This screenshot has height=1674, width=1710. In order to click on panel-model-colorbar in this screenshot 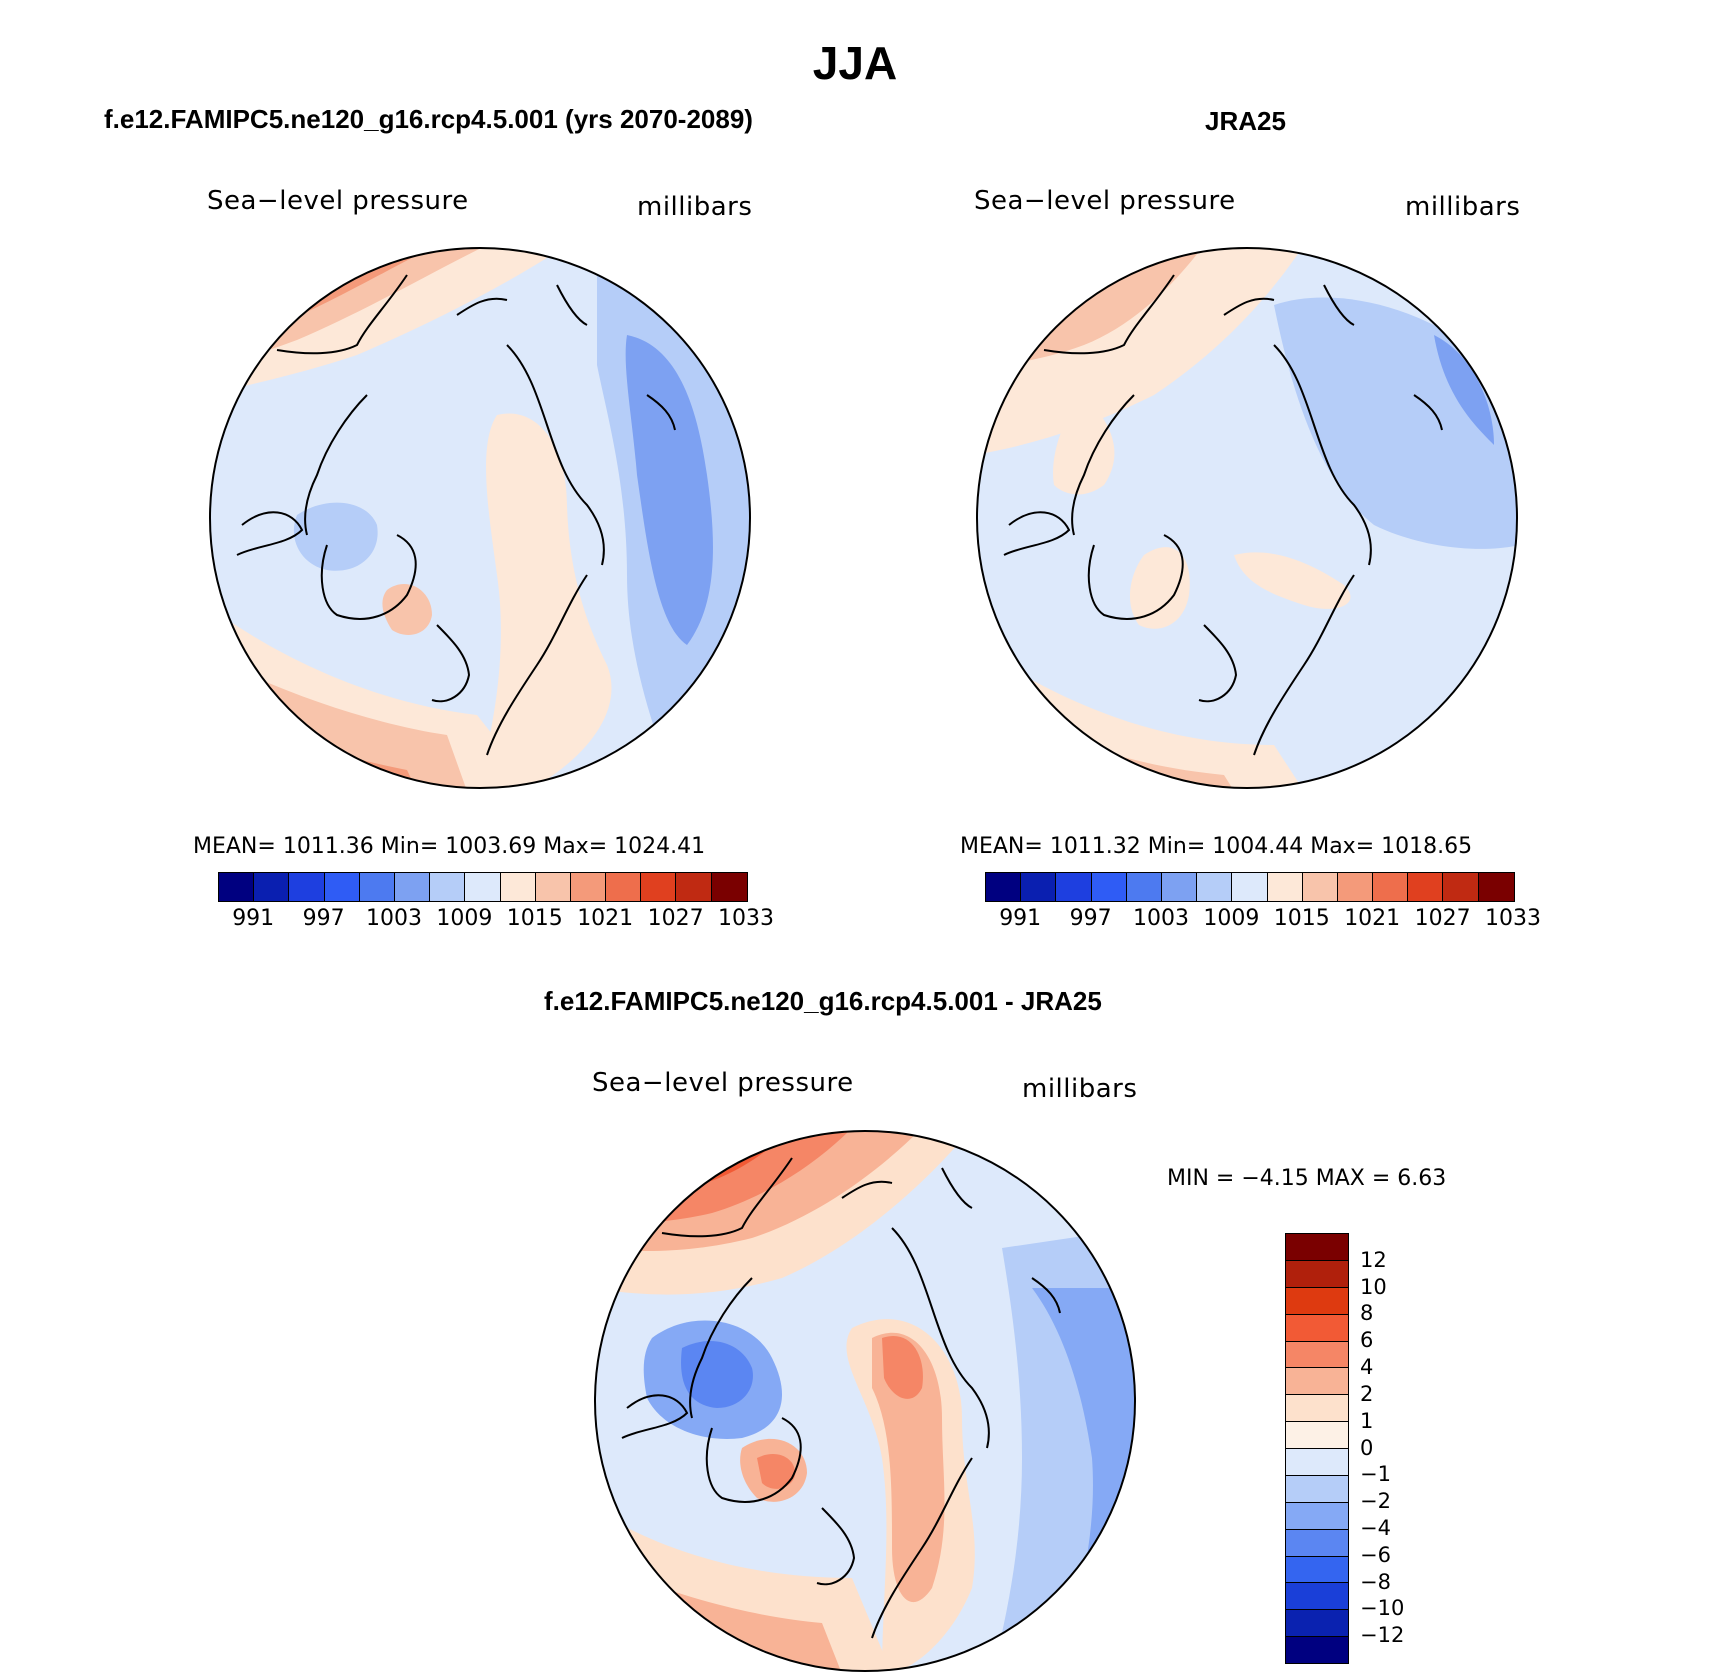, I will do `click(483, 887)`.